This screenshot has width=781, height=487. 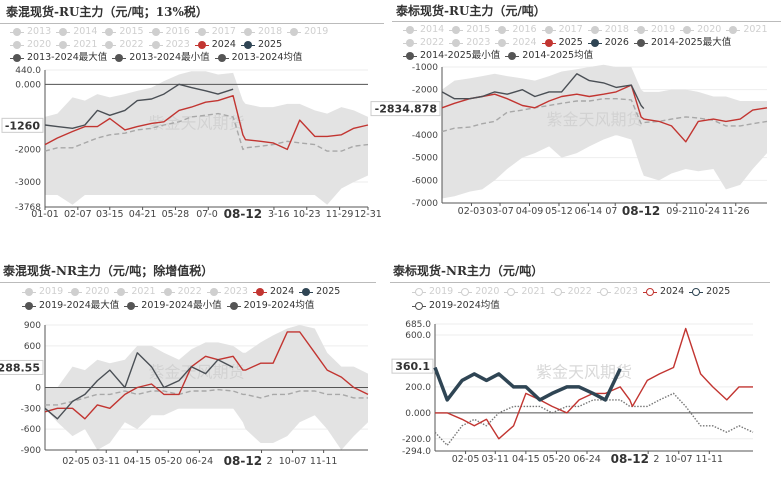 What do you see at coordinates (451, 56) in the screenshot?
I see `legend-item: 2014-2025最小值` at bounding box center [451, 56].